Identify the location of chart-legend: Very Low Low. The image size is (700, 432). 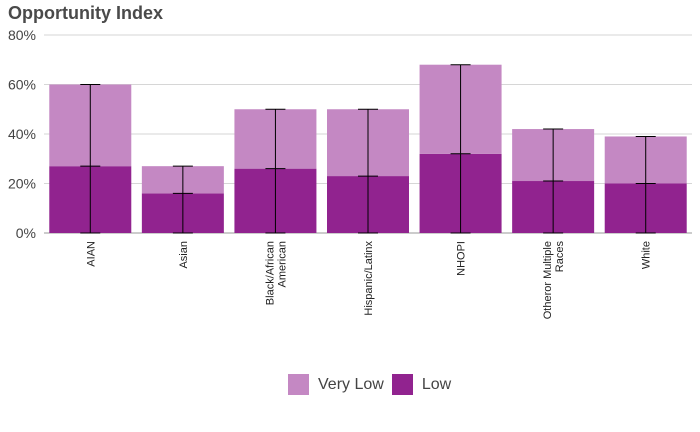
(373, 384).